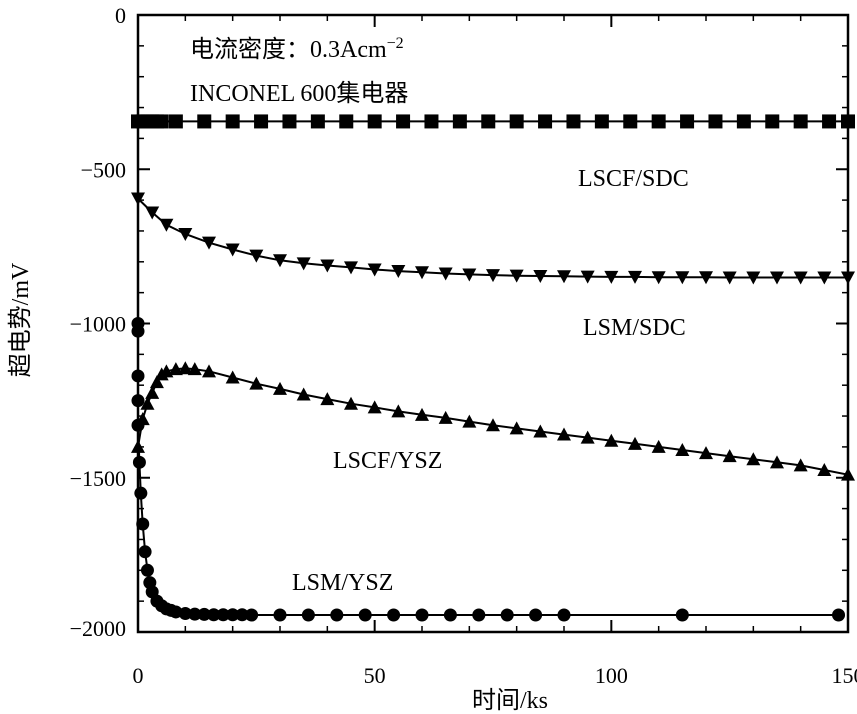 The image size is (857, 714). I want to click on y-tick-label: 0, so click(120, 15).